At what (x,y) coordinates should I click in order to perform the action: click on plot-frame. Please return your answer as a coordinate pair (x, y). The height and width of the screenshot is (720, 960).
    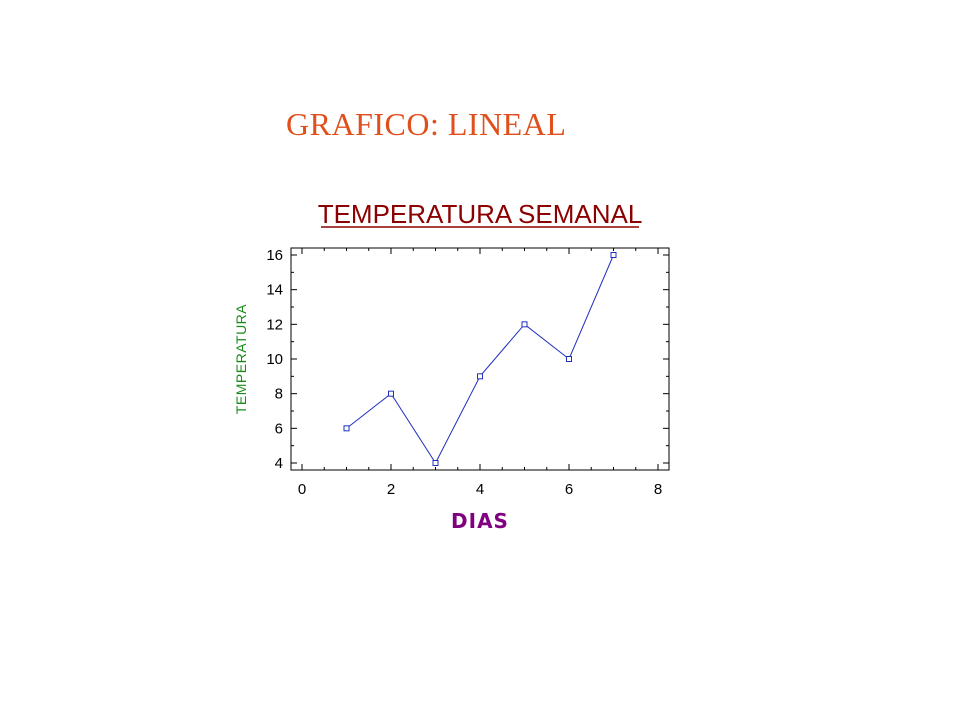
    Looking at the image, I should click on (480, 359).